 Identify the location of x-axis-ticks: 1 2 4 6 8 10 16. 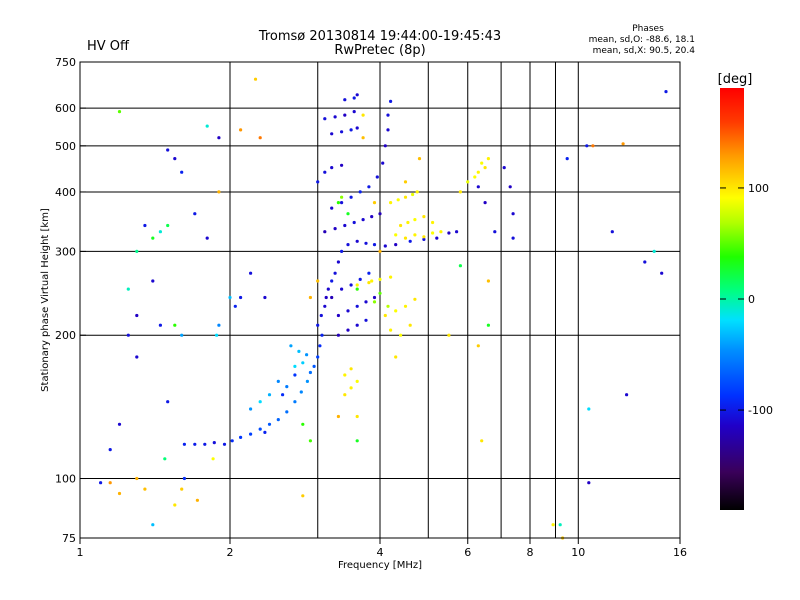
(382, 548).